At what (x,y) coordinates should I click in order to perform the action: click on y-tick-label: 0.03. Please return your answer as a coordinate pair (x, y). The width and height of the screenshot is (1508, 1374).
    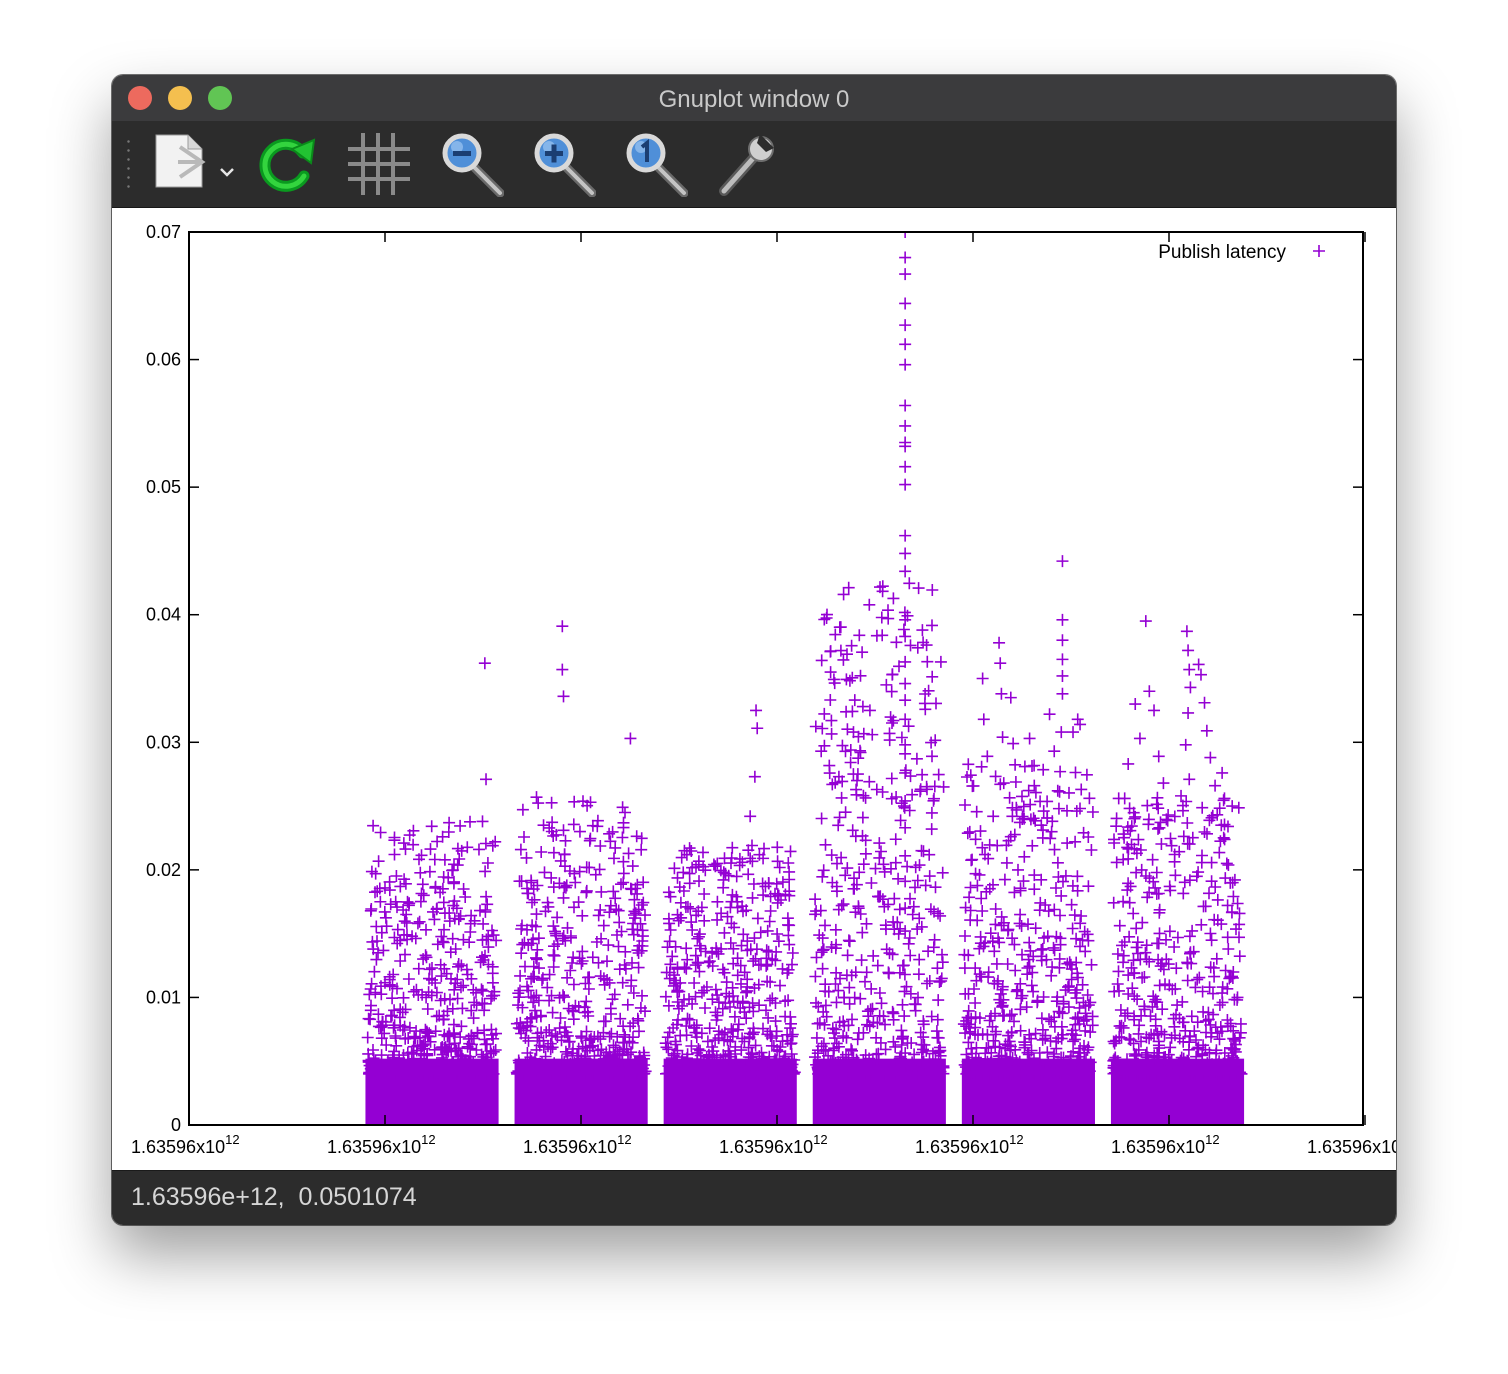
    Looking at the image, I should click on (163, 742).